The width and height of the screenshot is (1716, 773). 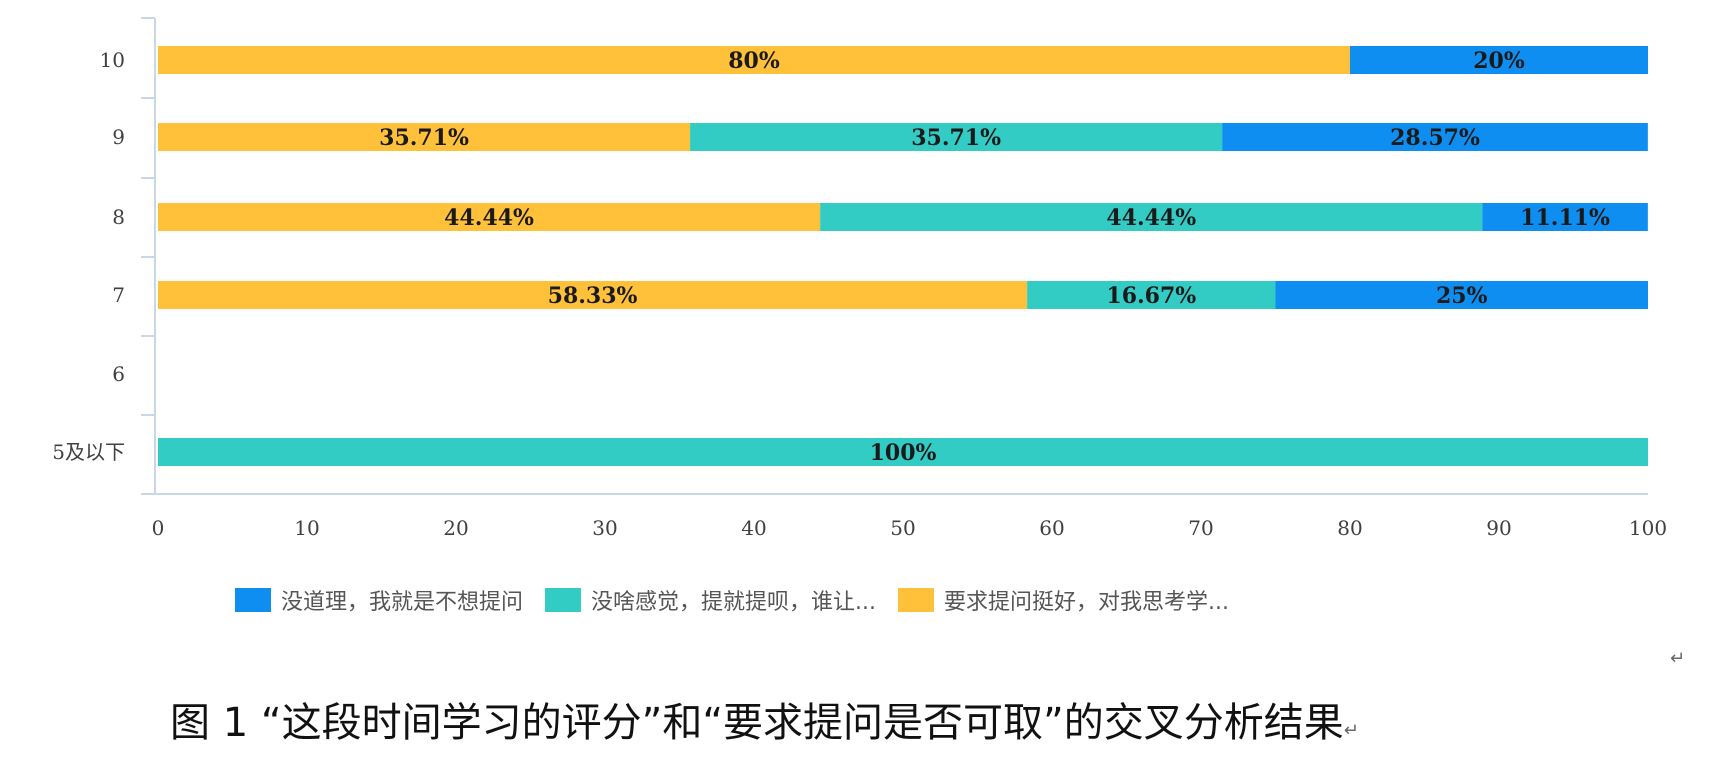 I want to click on y-tick-label: 7, so click(x=118, y=295).